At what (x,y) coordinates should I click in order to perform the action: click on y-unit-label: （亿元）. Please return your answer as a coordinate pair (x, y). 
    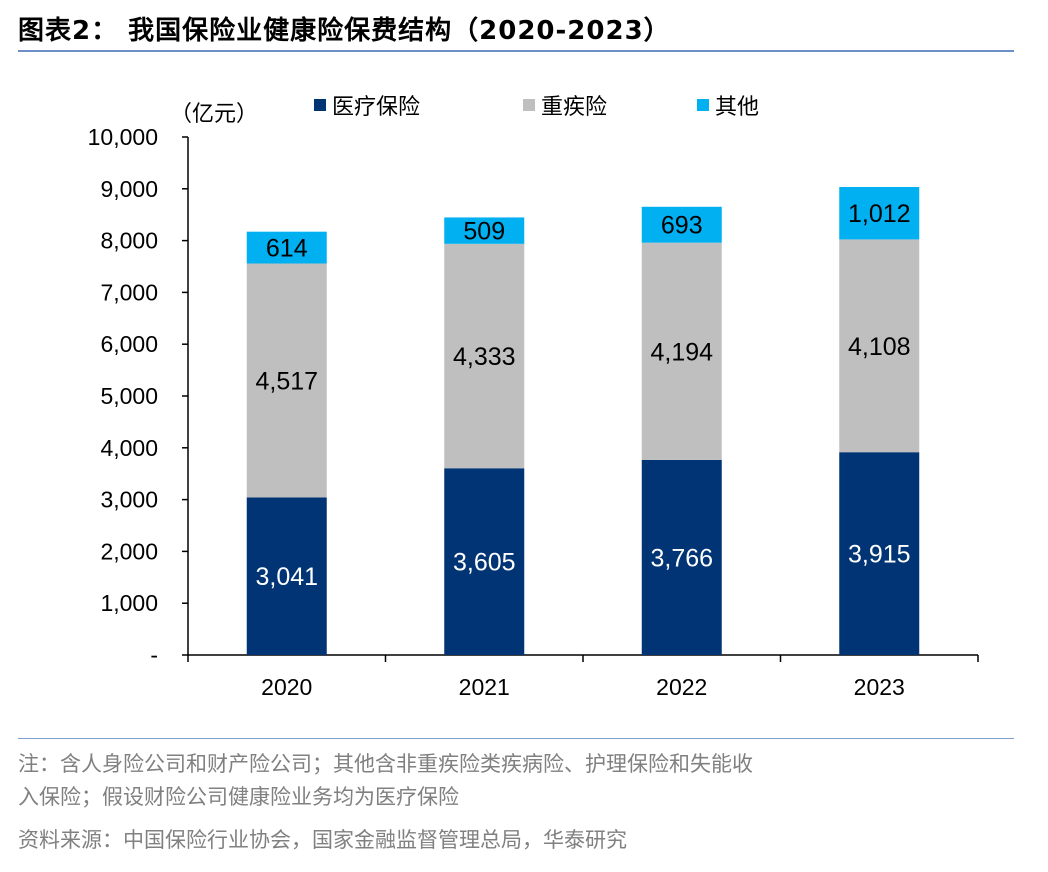
    Looking at the image, I should click on (214, 114).